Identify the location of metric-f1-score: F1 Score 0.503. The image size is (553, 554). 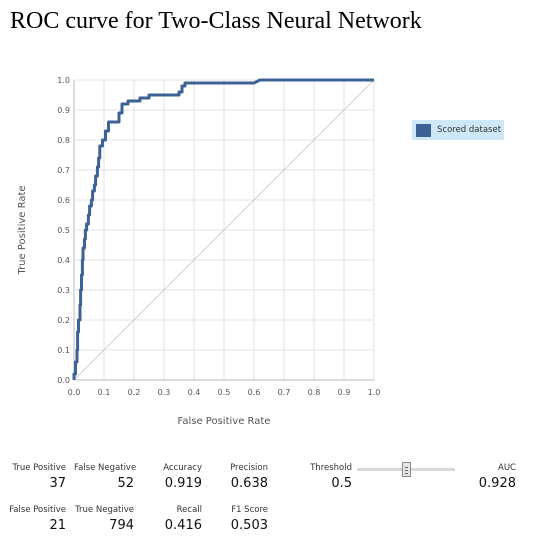
(242, 519).